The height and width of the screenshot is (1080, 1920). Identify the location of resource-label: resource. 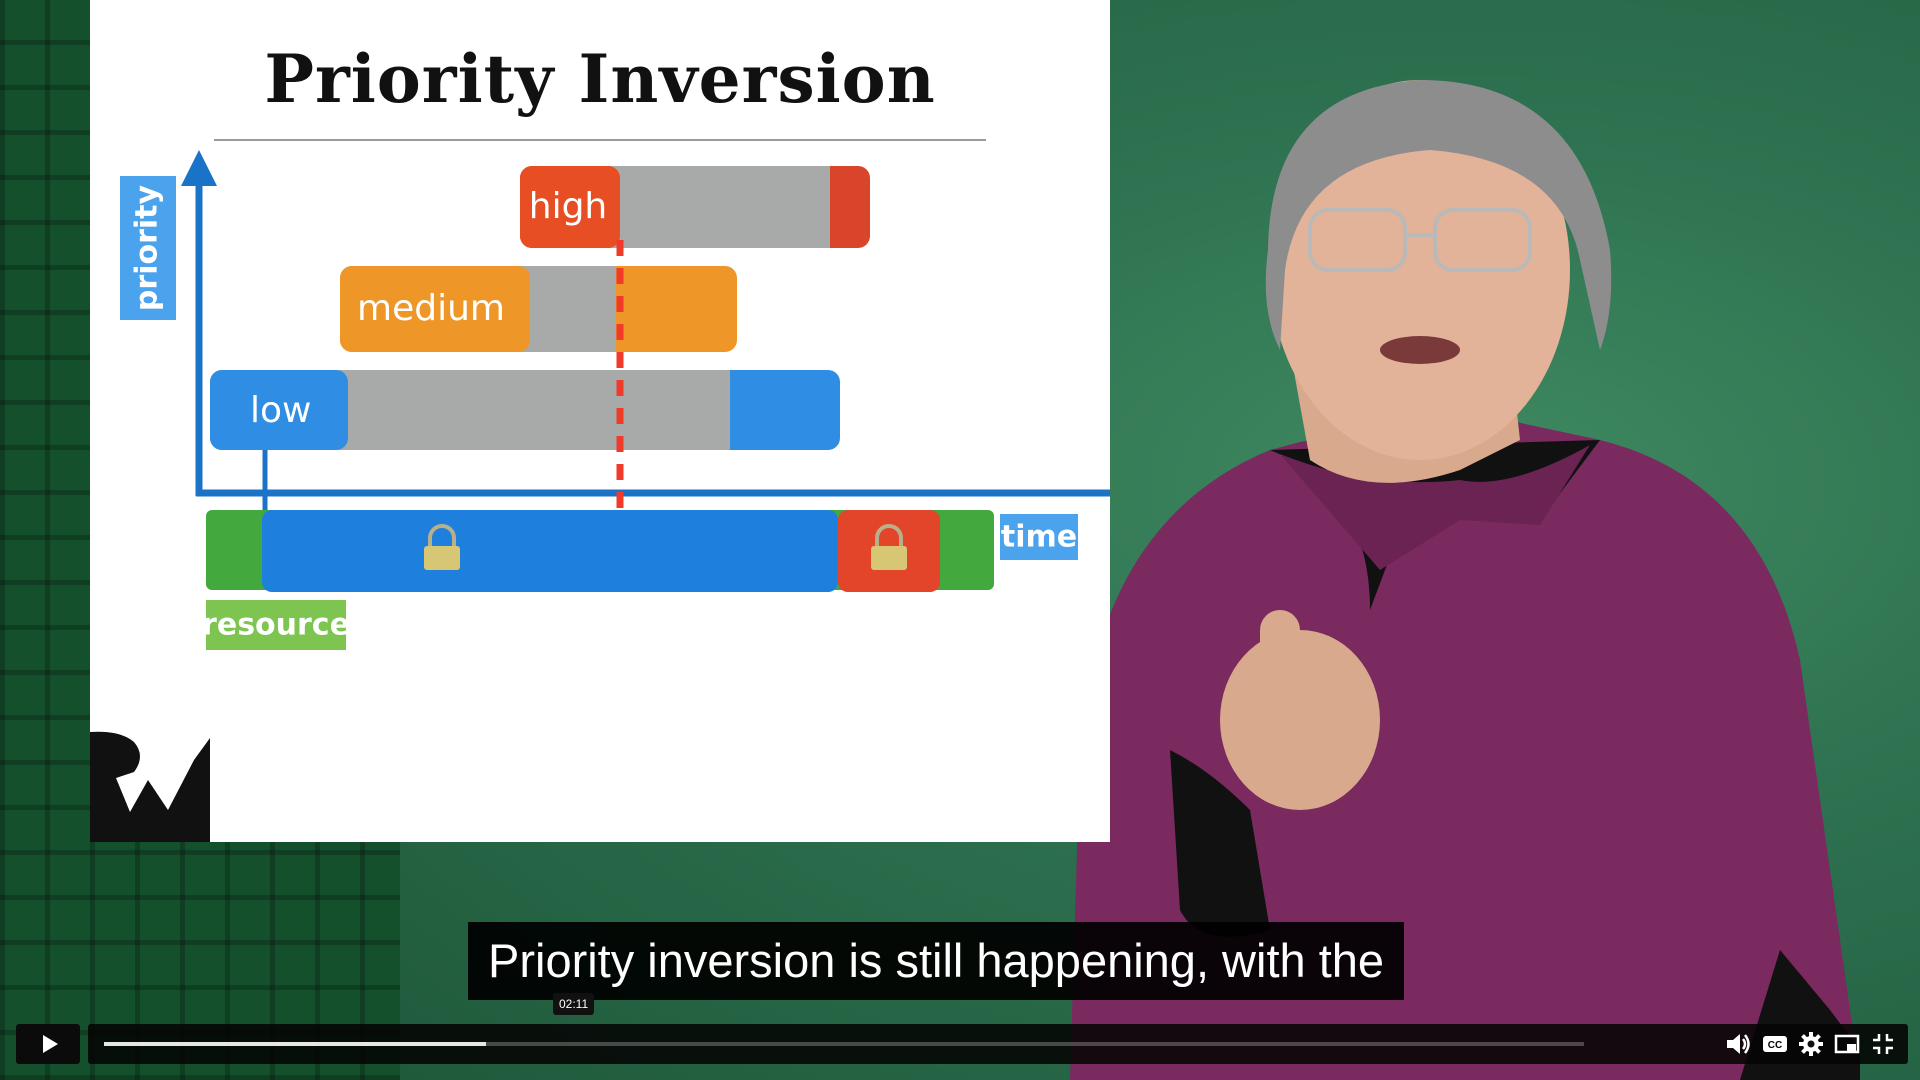
(276, 625).